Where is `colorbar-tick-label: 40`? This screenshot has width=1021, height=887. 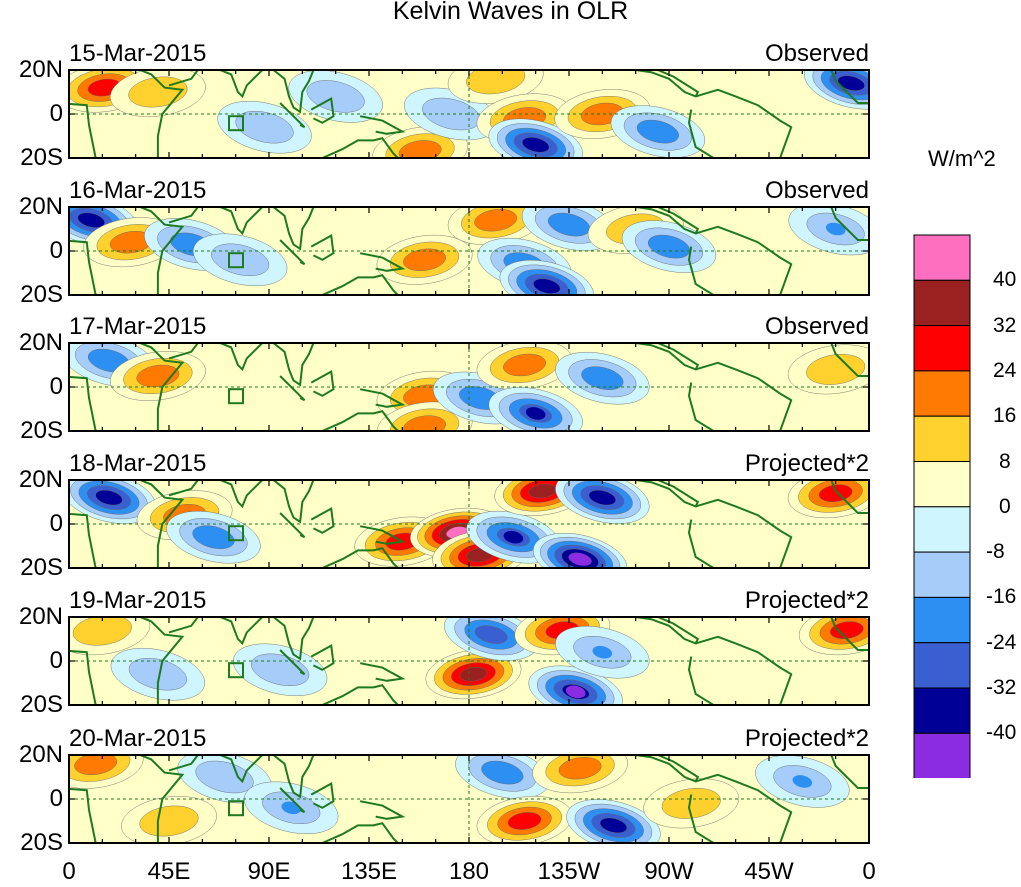
colorbar-tick-label: 40 is located at coordinates (1005, 280).